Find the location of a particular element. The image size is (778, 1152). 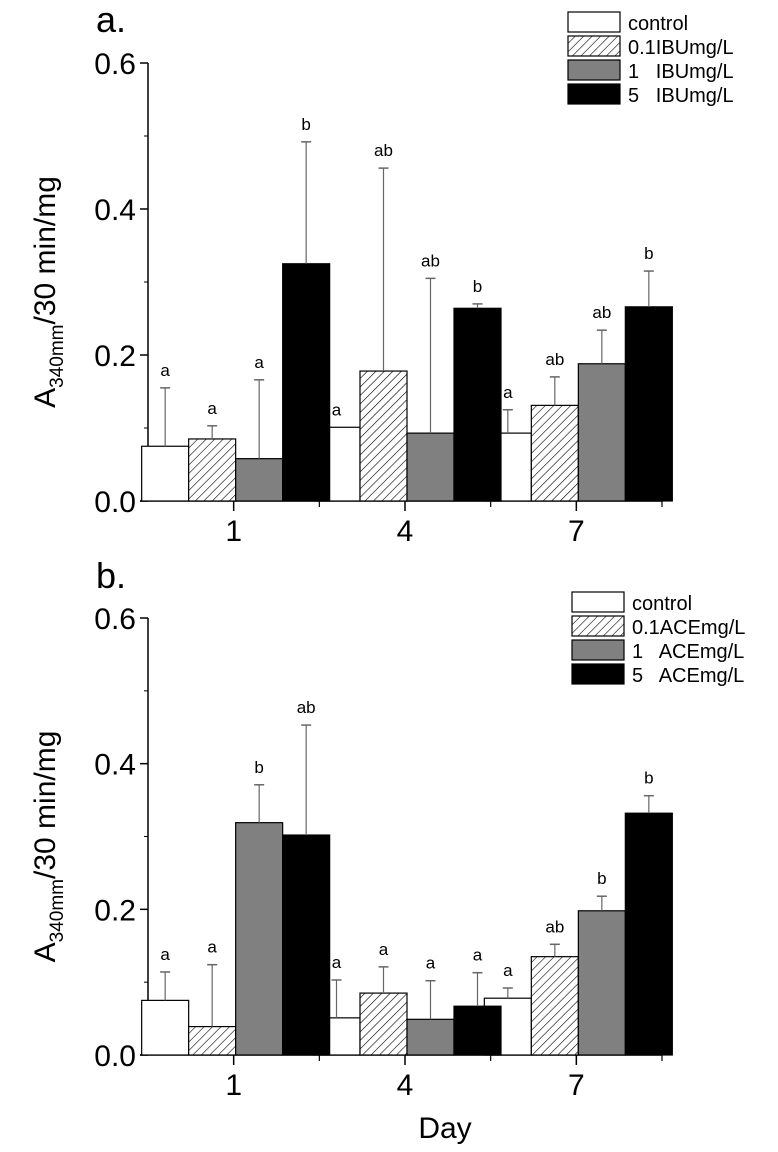

panel-label: b. is located at coordinates (111, 575).